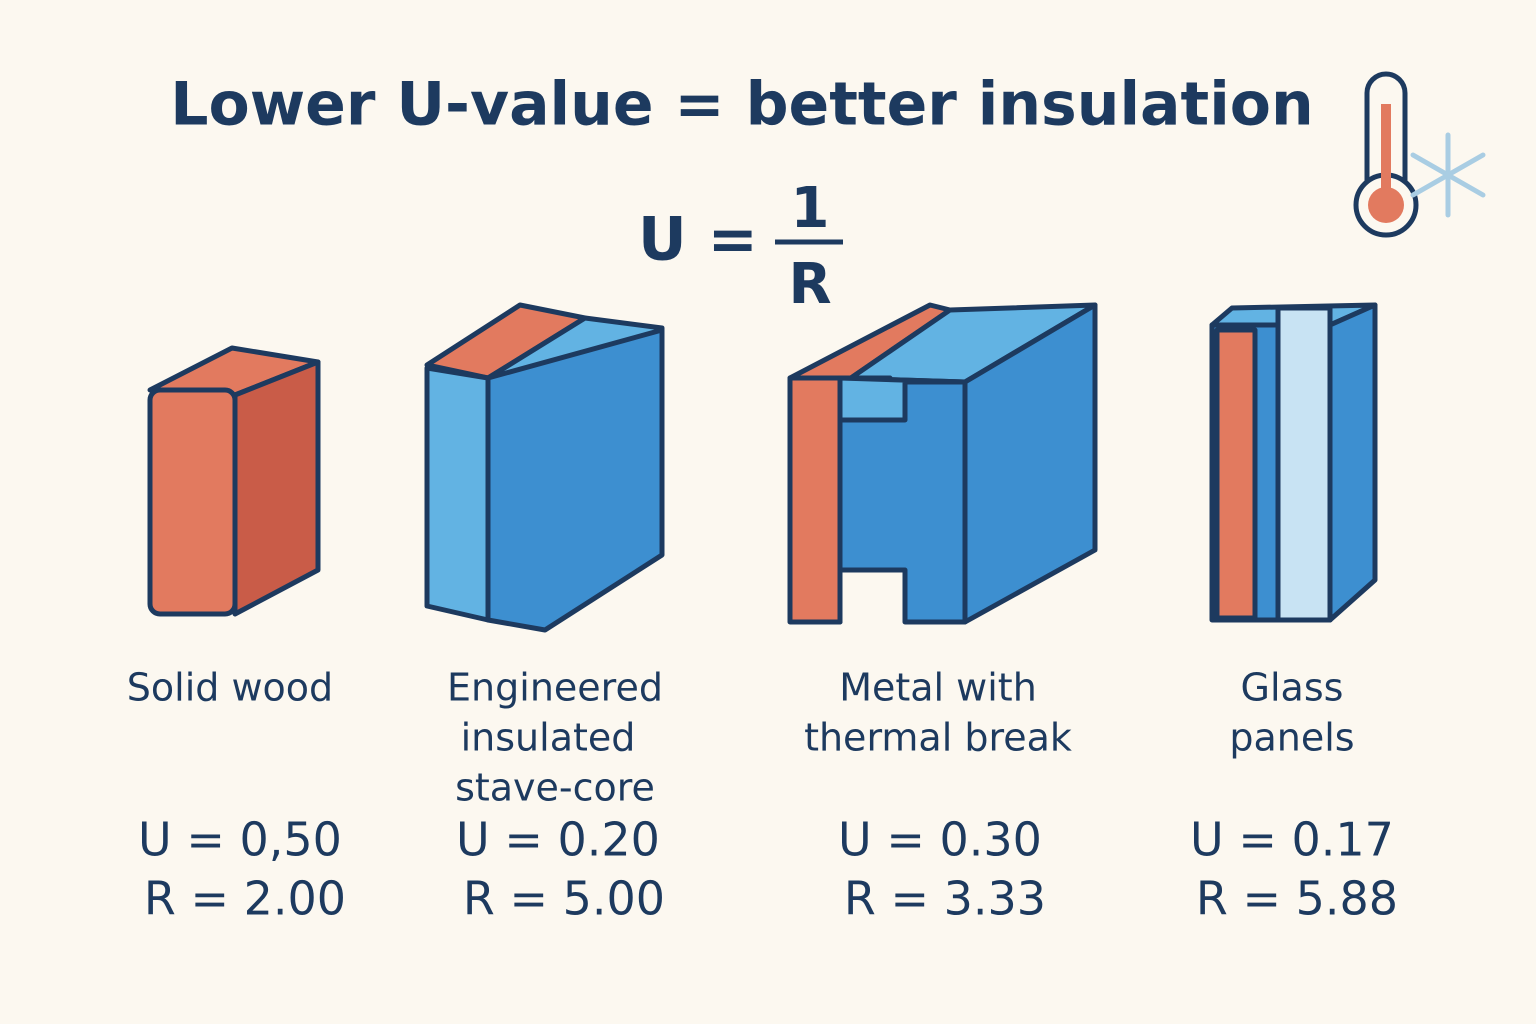 Image resolution: width=1536 pixels, height=1024 pixels. What do you see at coordinates (1292, 840) in the screenshot?
I see `u-value: U = 0.17` at bounding box center [1292, 840].